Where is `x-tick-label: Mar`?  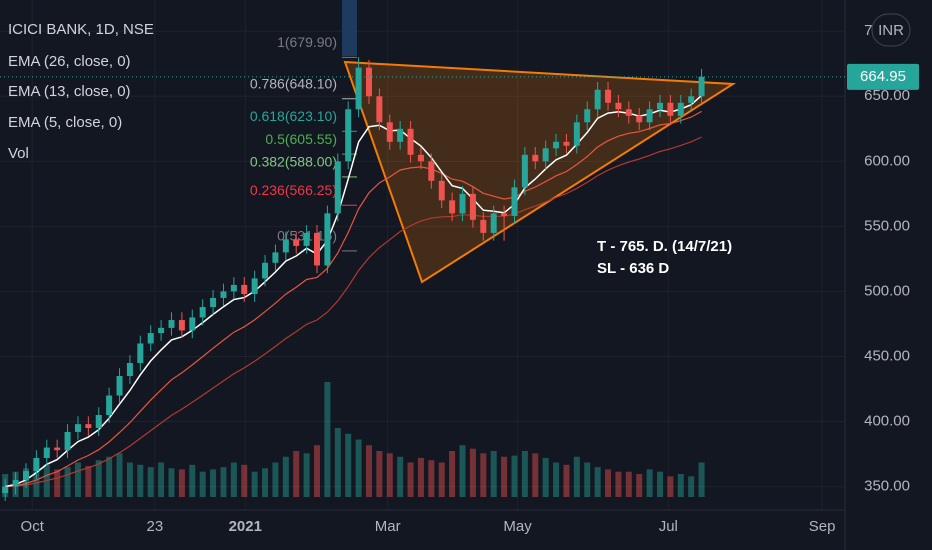 x-tick-label: Mar is located at coordinates (388, 526).